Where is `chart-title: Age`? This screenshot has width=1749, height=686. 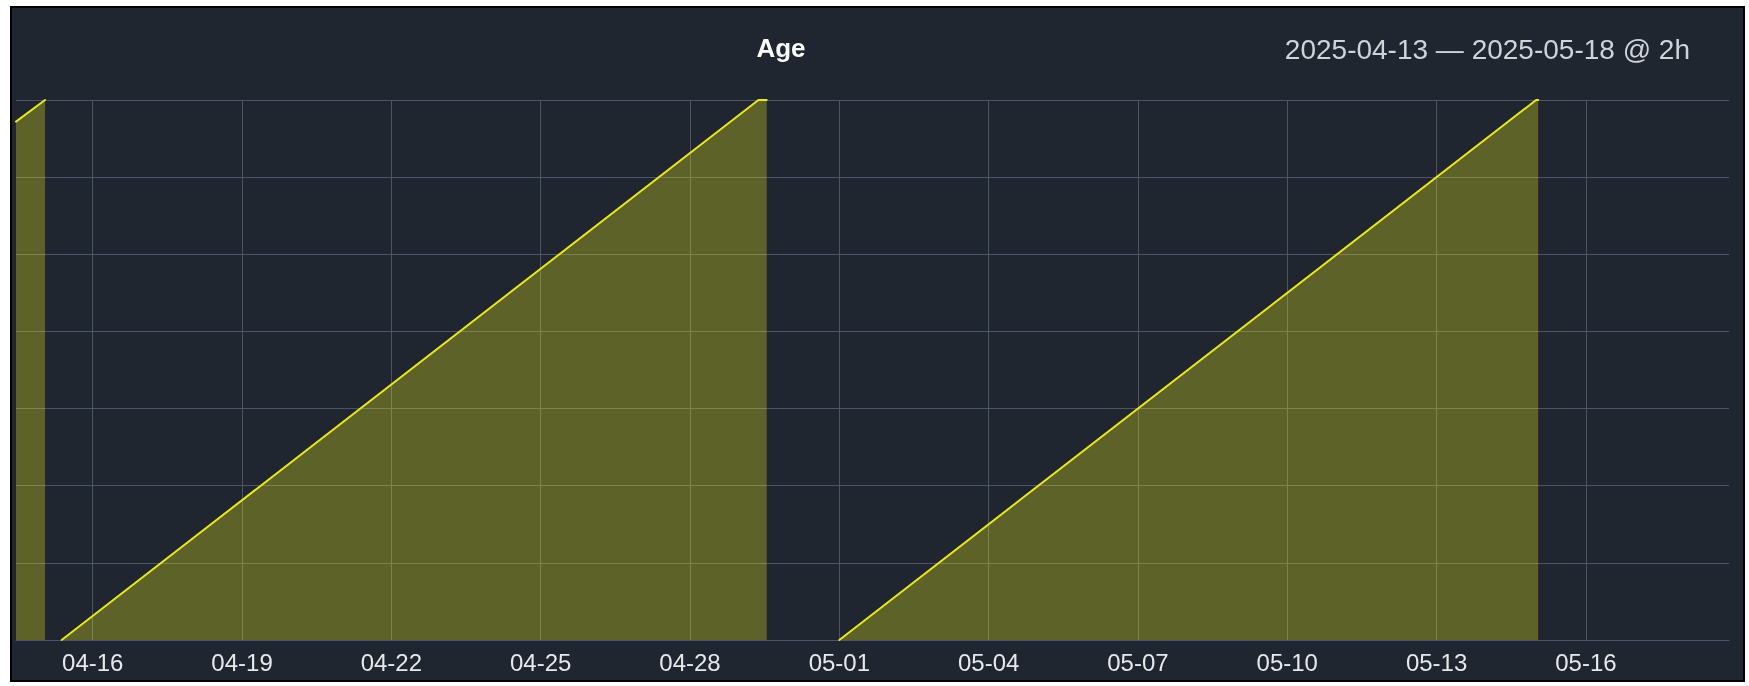
chart-title: Age is located at coordinates (781, 48).